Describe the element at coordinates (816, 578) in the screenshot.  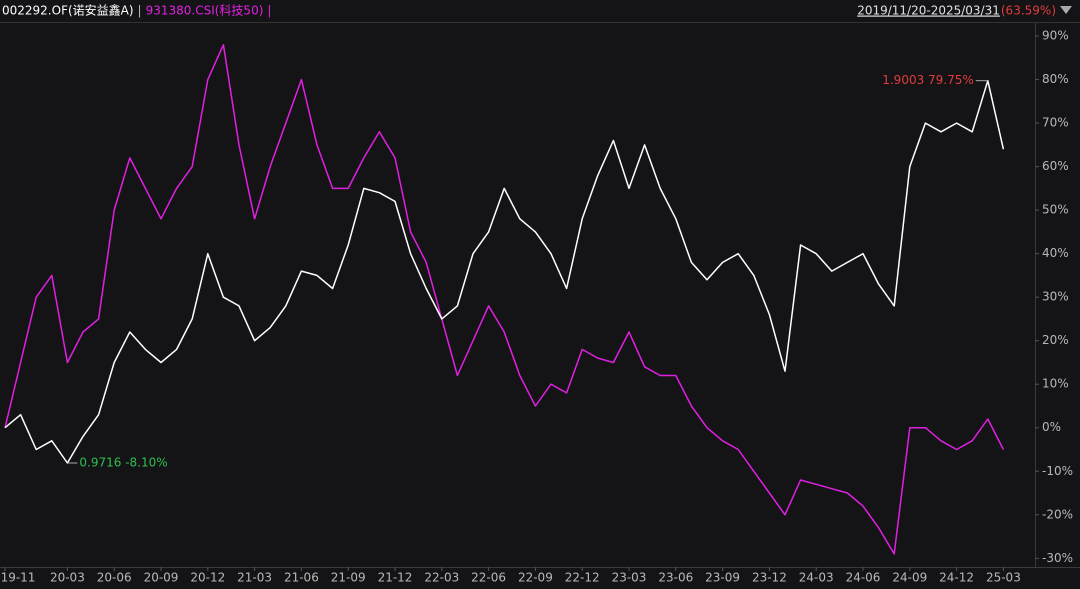
I see `x-tick-label: 24-03` at that location.